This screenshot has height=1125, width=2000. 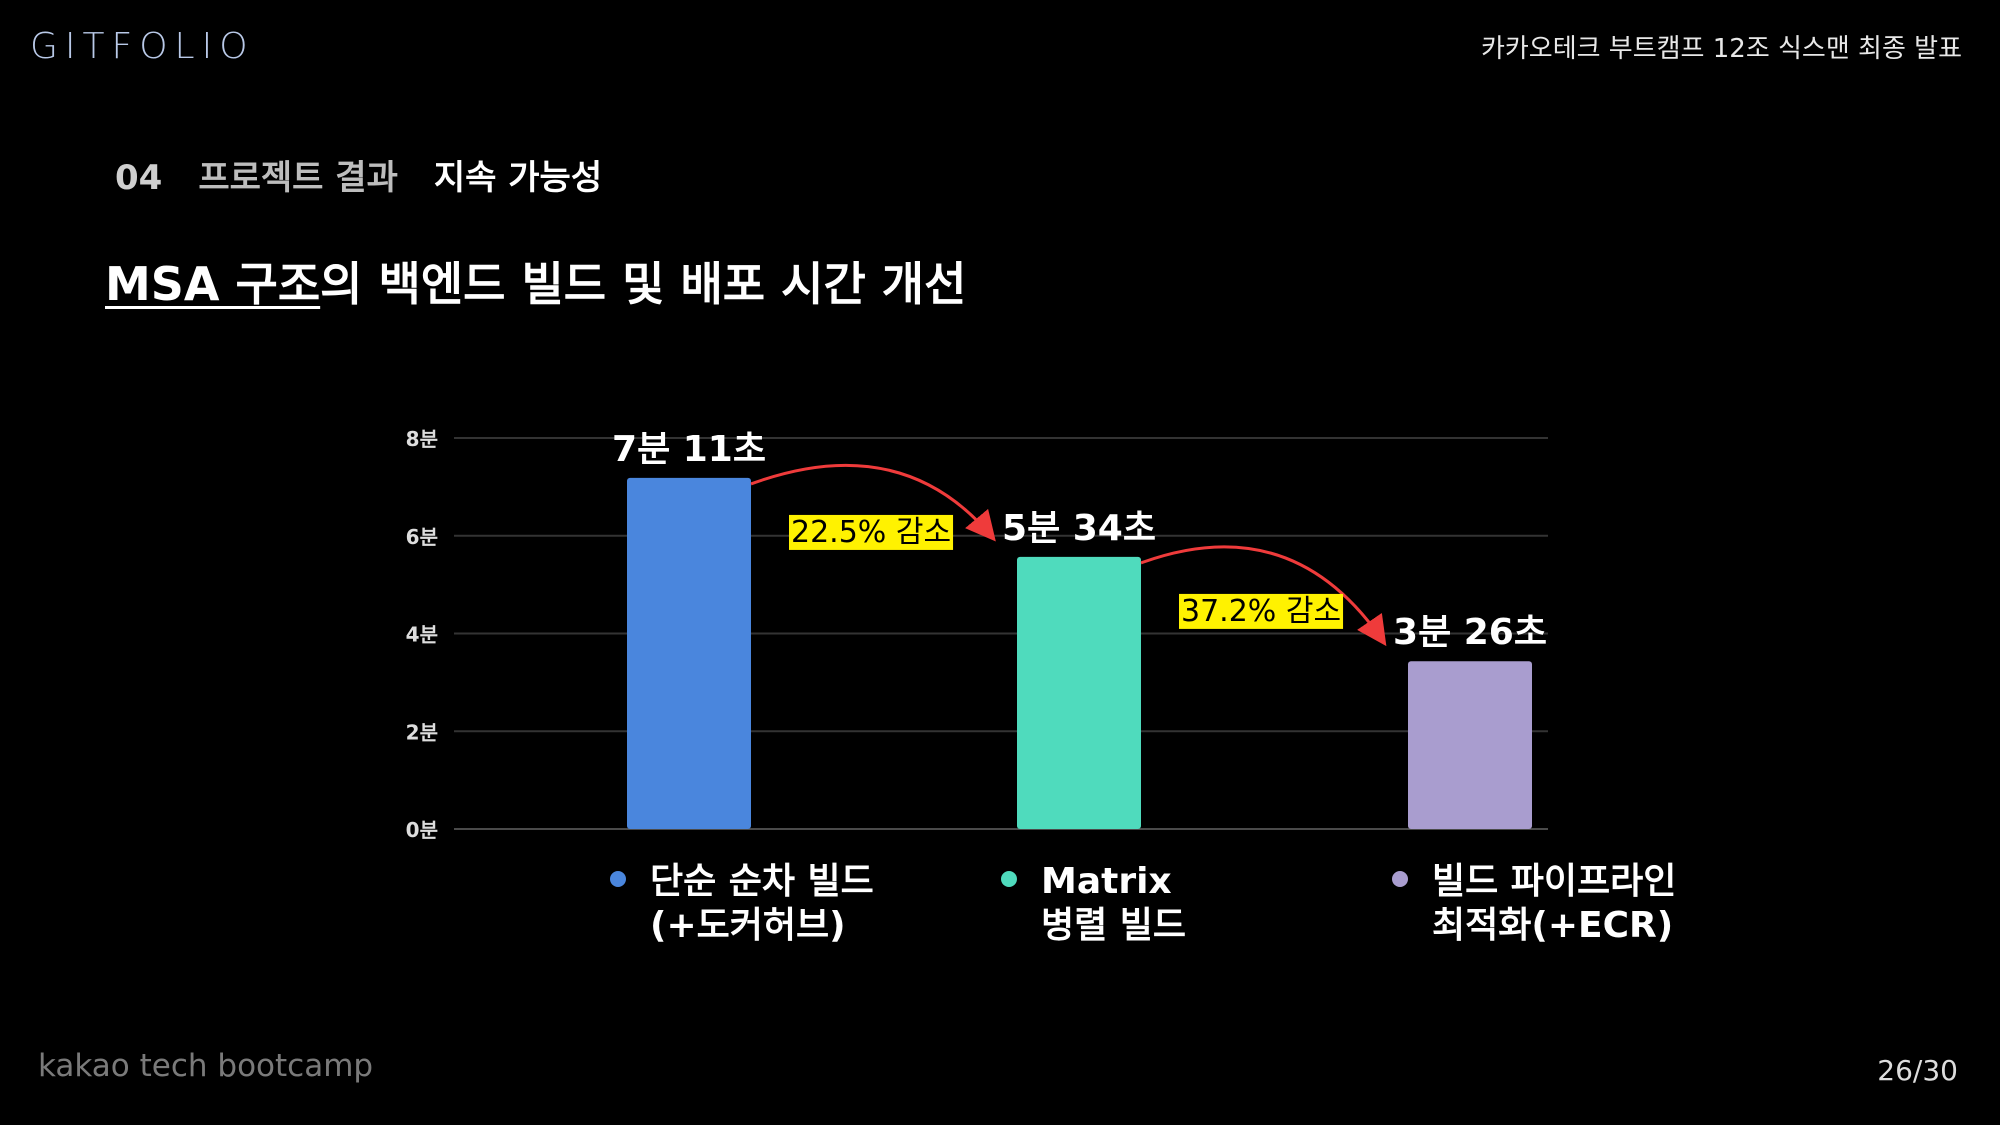 I want to click on legend-item: Matrix 병렬 빌드, so click(x=1093, y=904).